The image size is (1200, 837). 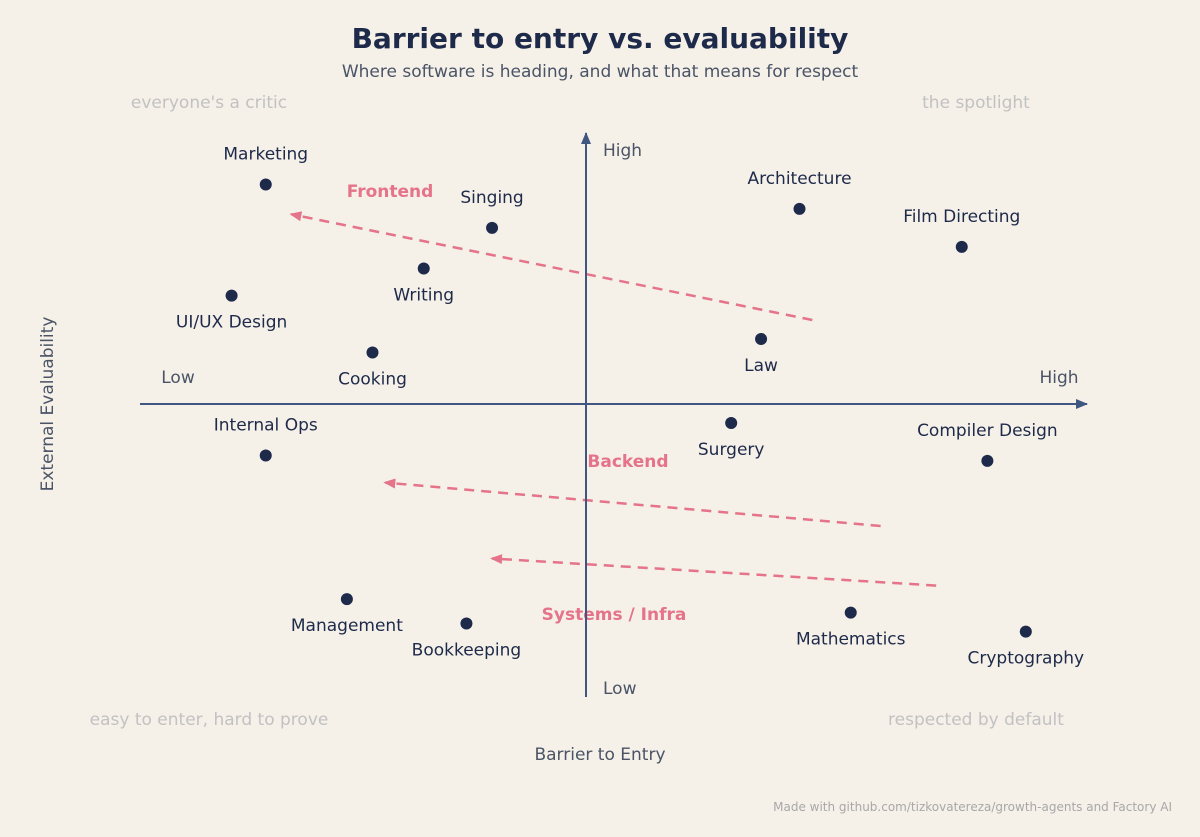 I want to click on point-bookkeeping, so click(x=466, y=623).